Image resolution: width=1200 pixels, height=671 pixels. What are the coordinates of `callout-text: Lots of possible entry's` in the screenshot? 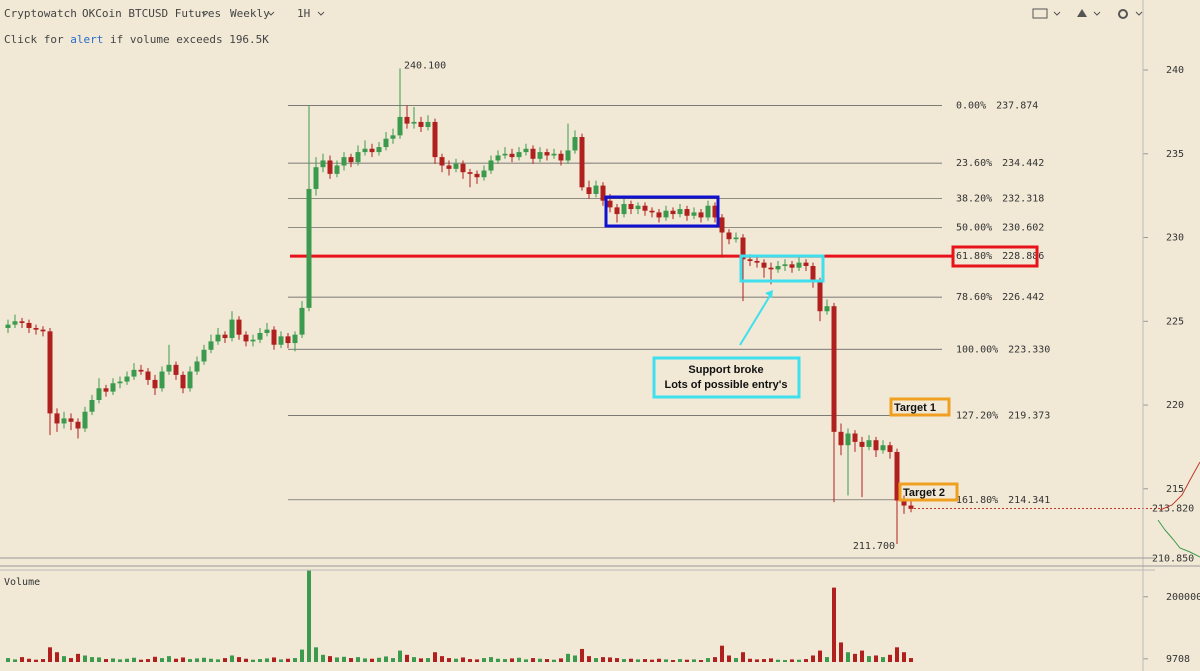 It's located at (725, 385).